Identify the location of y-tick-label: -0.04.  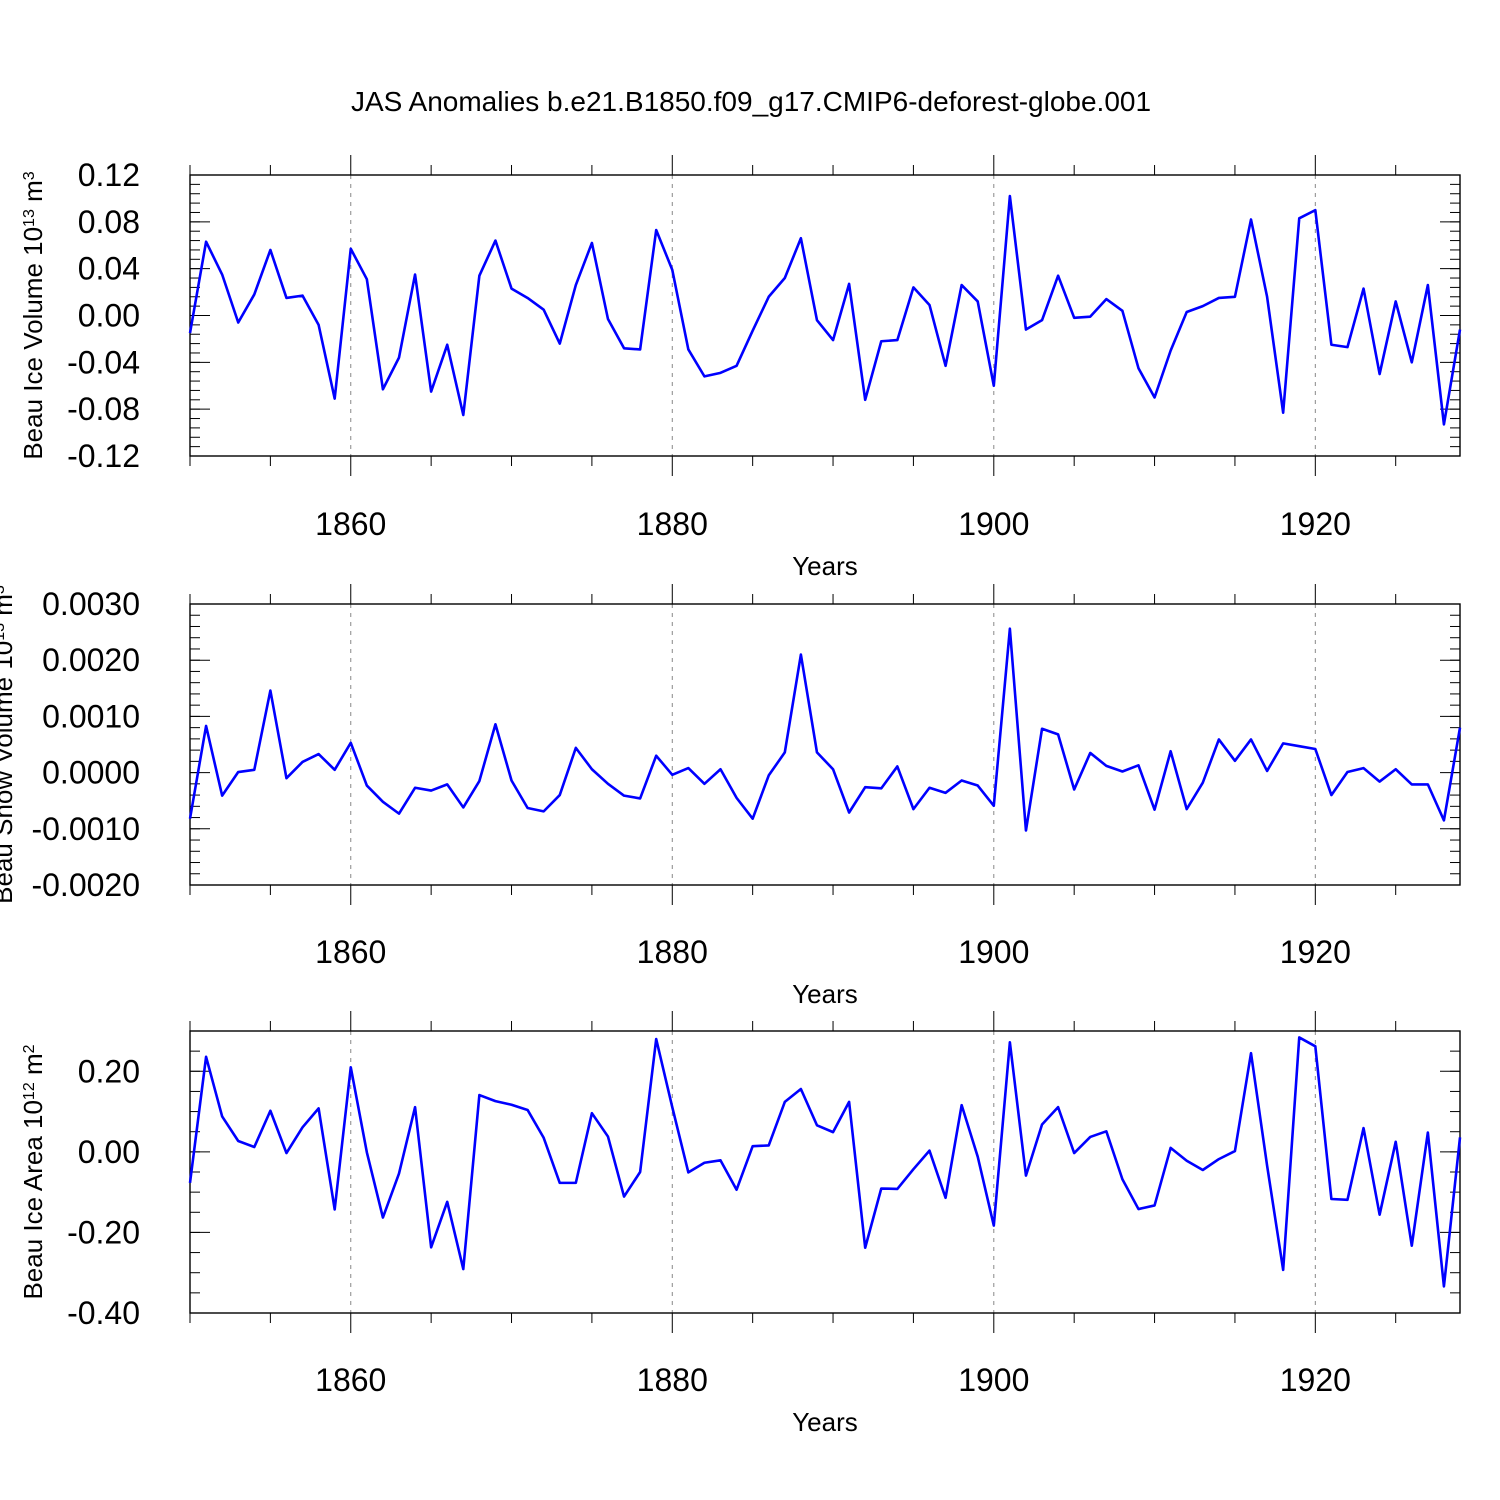
(103, 362).